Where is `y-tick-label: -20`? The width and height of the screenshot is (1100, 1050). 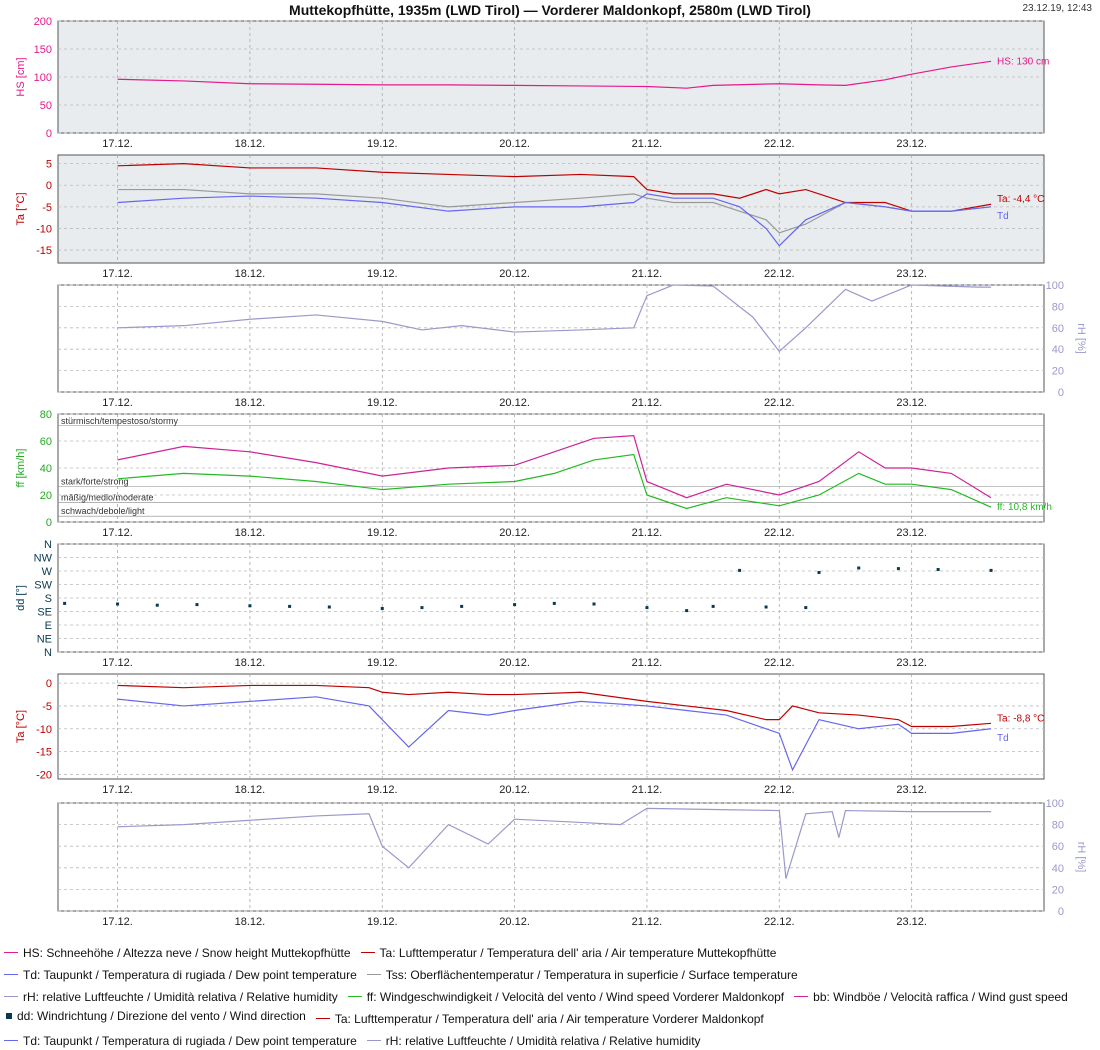 y-tick-label: -20 is located at coordinates (44, 775).